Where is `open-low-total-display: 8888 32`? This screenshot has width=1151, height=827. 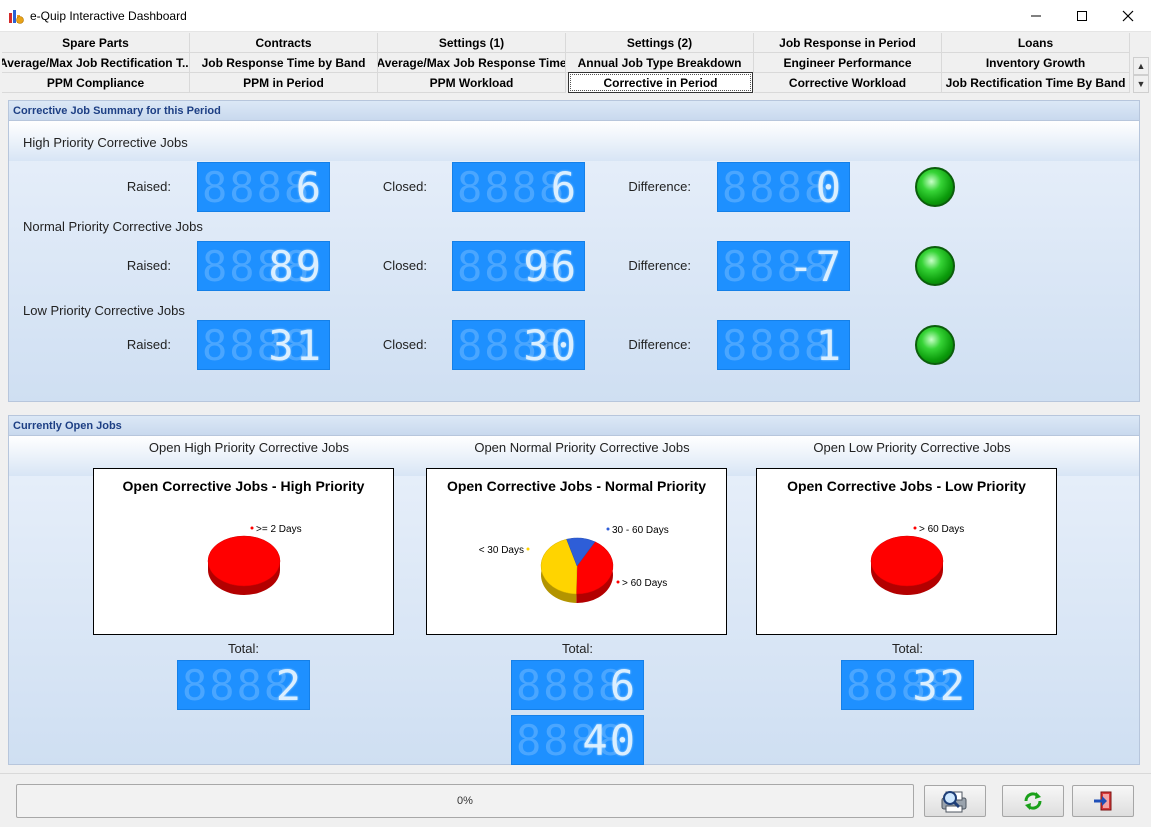 open-low-total-display: 8888 32 is located at coordinates (907, 685).